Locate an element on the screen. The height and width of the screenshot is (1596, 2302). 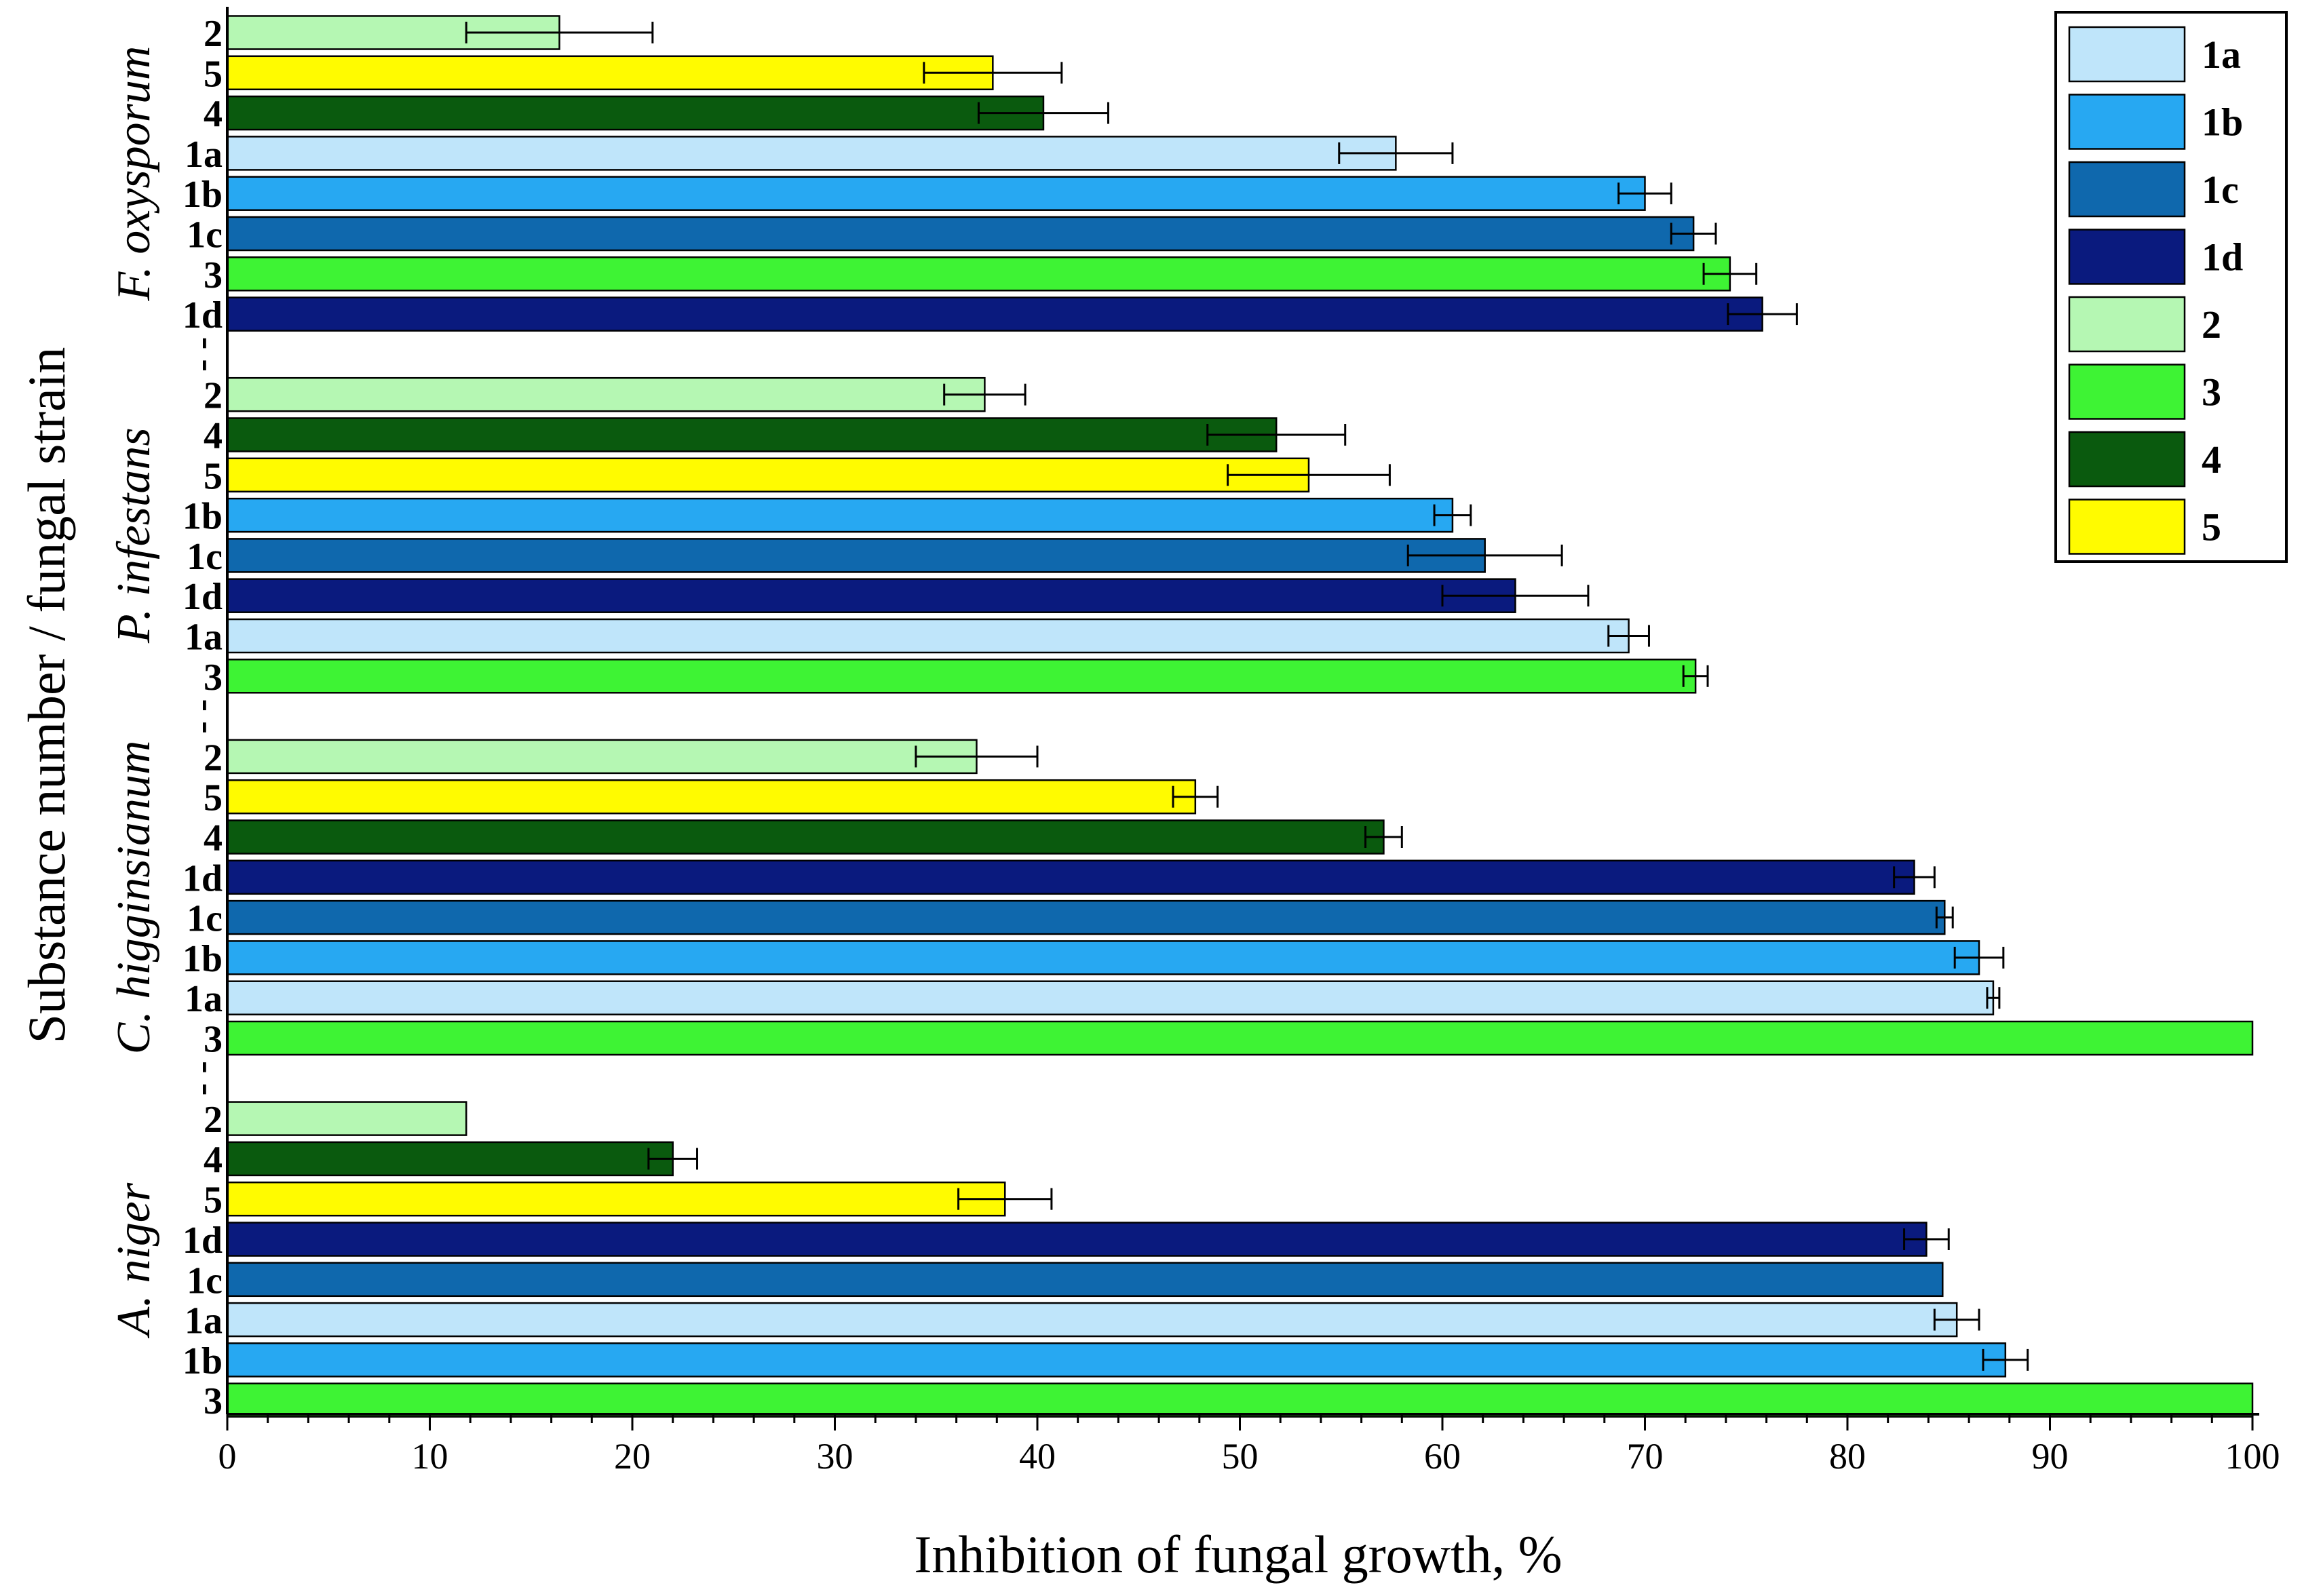
y-axis-title: Substance number / fungal strain is located at coordinates (46, 695).